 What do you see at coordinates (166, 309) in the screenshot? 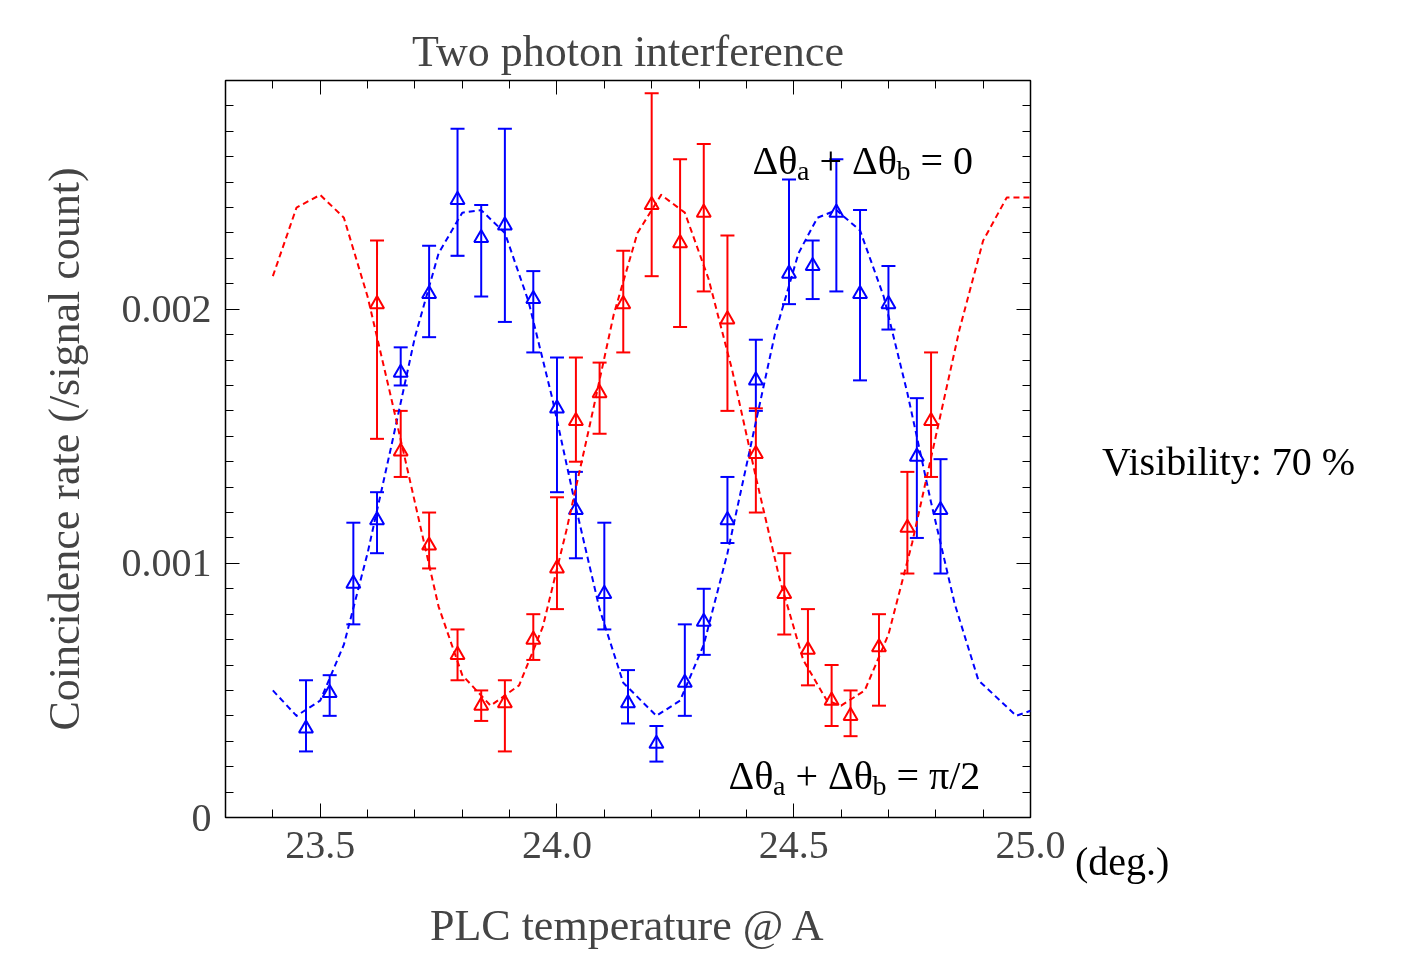
I see `y-tick-label: 0.002` at bounding box center [166, 309].